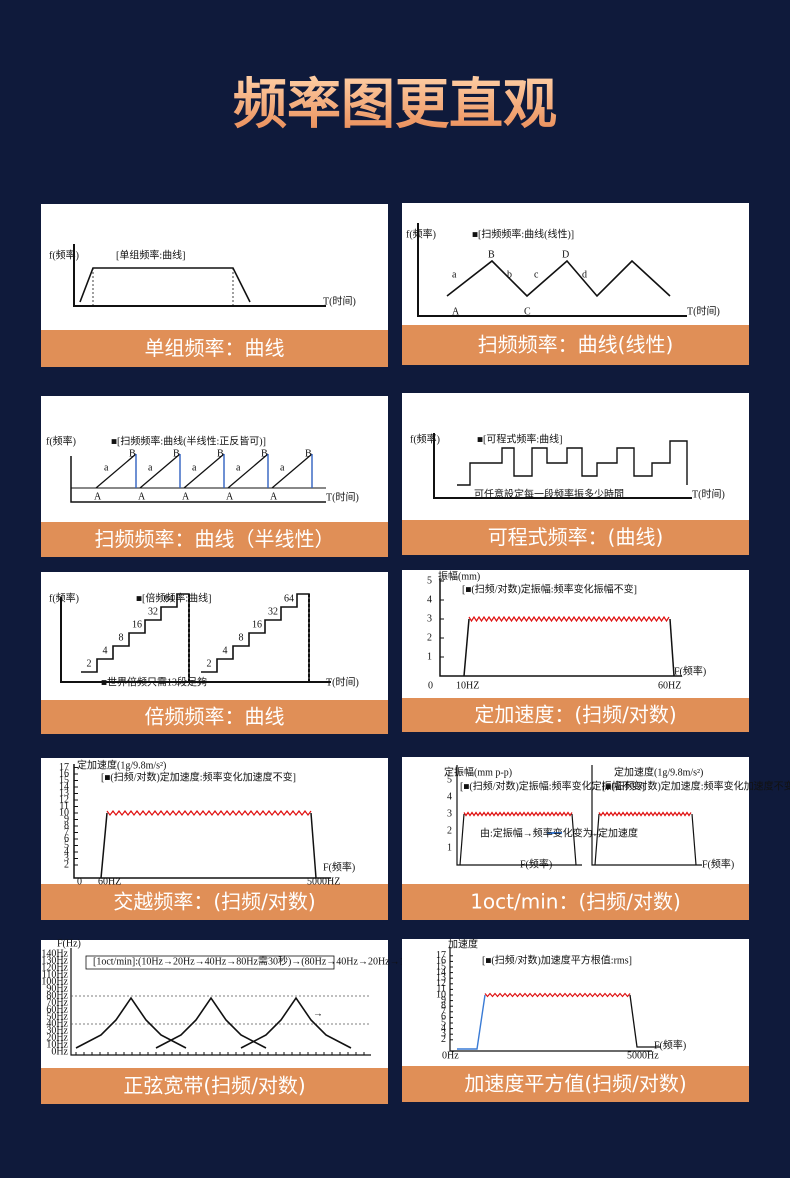 The height and width of the screenshot is (1178, 790). I want to click on label: C, so click(527, 311).